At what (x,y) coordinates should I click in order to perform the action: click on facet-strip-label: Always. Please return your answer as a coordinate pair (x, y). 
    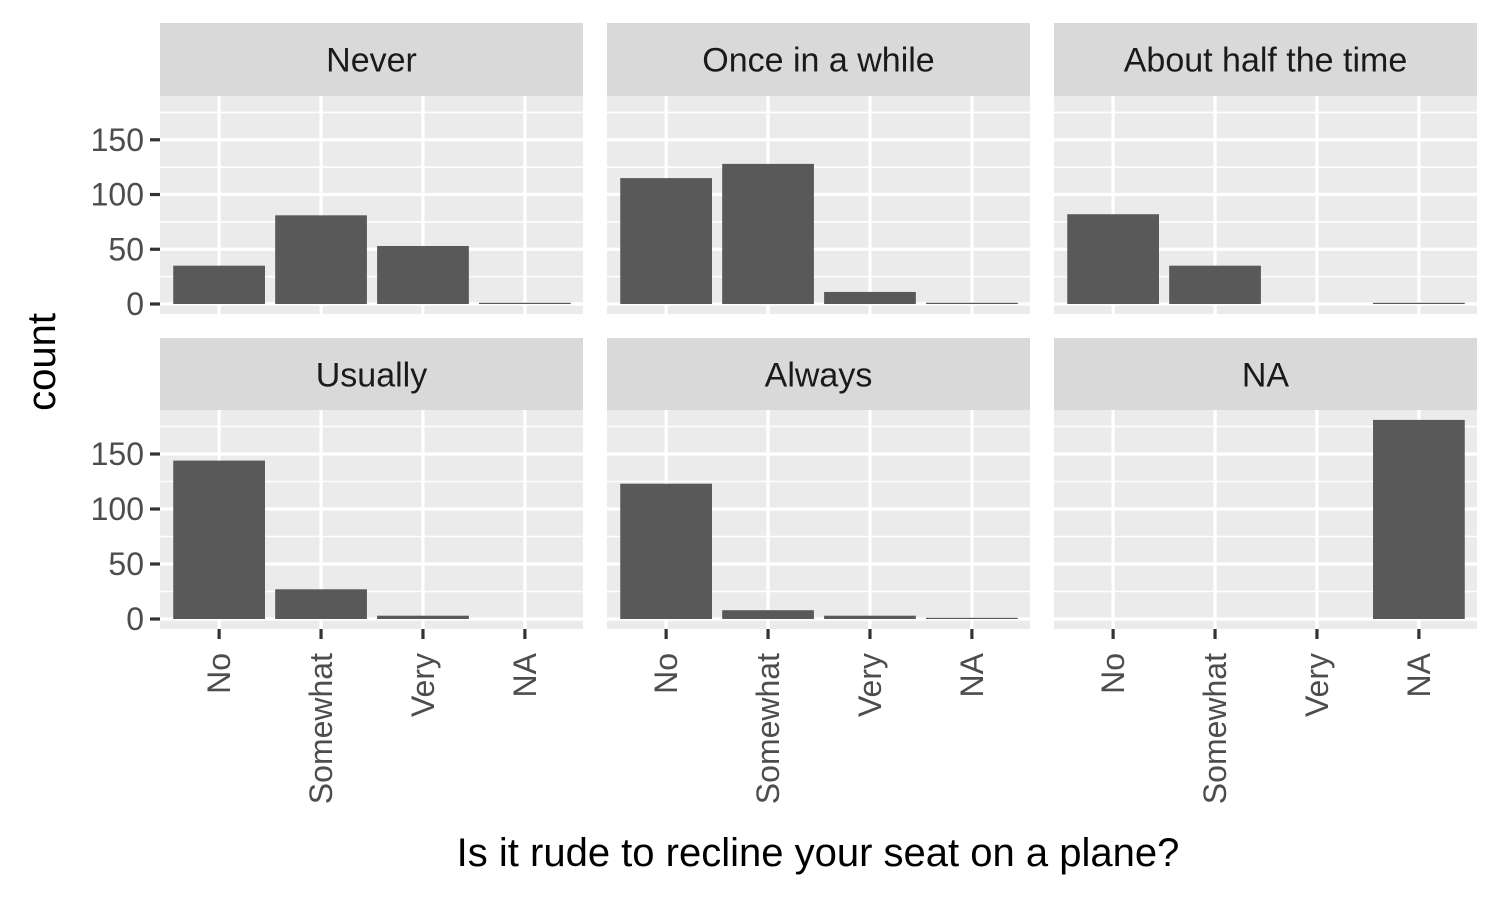
    Looking at the image, I should click on (819, 376).